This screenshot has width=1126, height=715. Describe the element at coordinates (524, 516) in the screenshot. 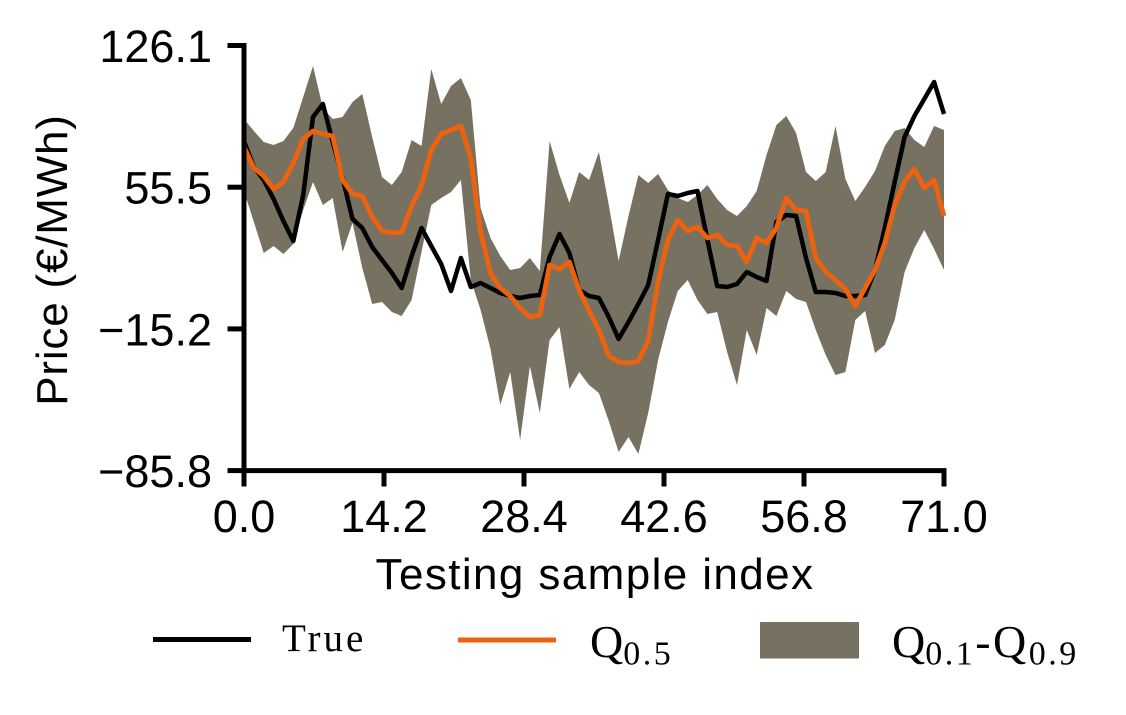

I see `svg-text: 28.4` at that location.